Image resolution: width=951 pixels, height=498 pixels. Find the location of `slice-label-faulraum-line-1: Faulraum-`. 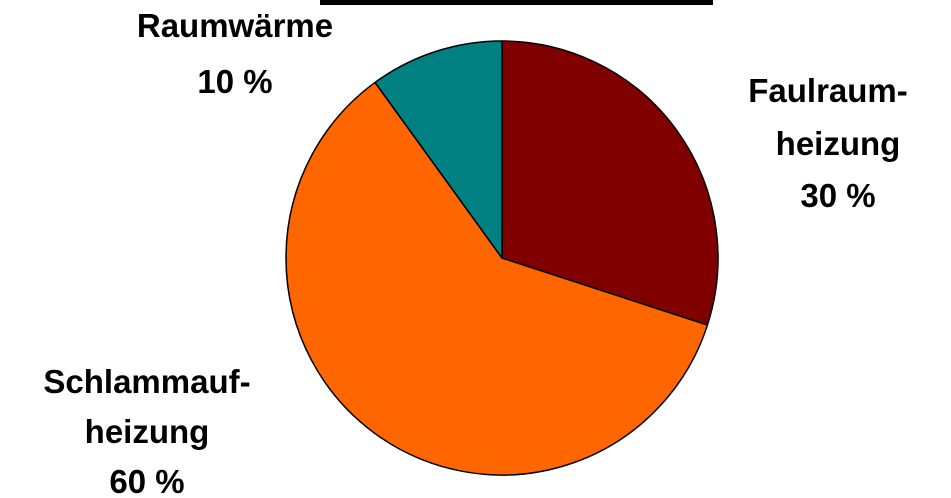

slice-label-faulraum-line-1: Faulraum- is located at coordinates (828, 90).